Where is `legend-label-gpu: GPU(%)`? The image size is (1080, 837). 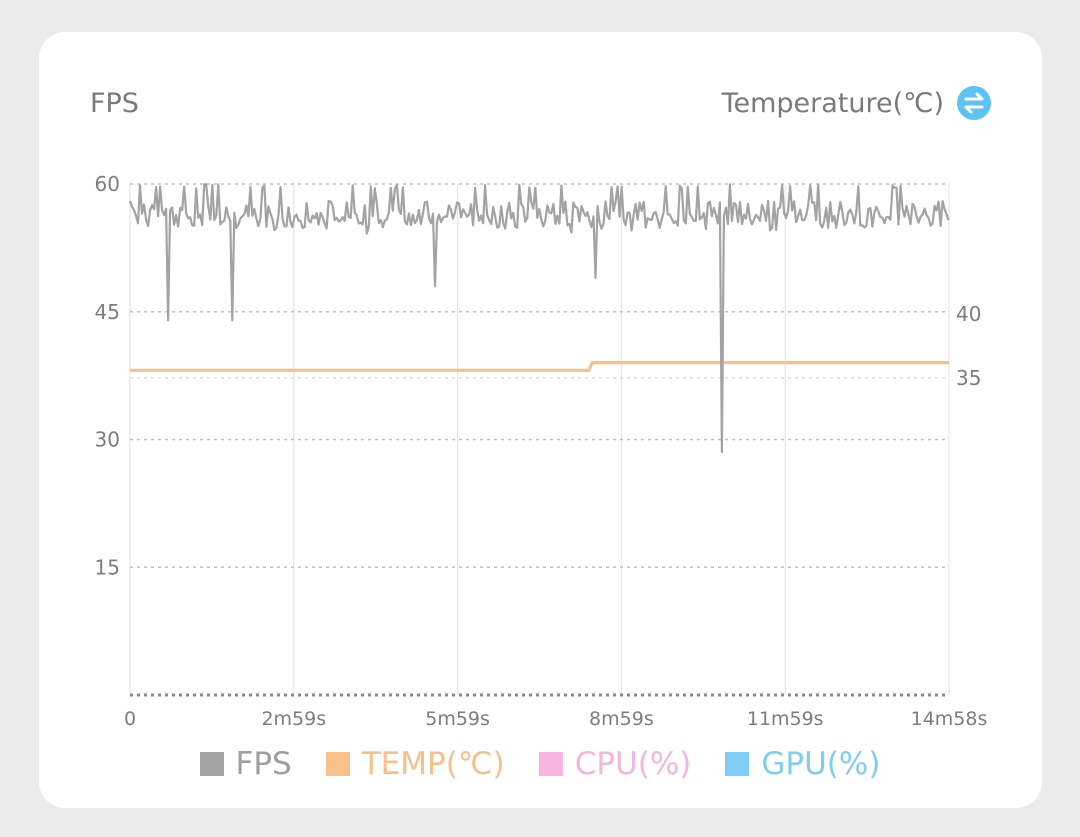 legend-label-gpu: GPU(%) is located at coordinates (821, 764).